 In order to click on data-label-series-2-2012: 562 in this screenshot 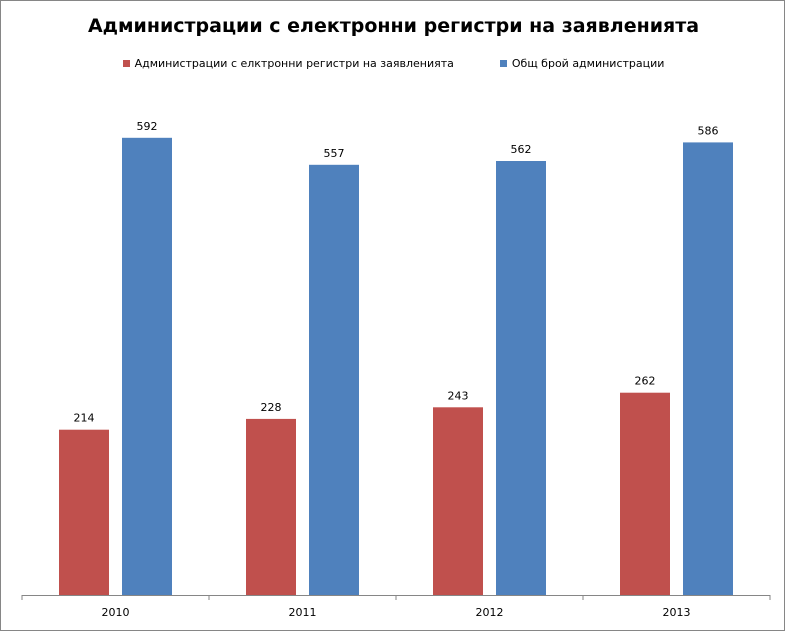, I will do `click(521, 149)`.